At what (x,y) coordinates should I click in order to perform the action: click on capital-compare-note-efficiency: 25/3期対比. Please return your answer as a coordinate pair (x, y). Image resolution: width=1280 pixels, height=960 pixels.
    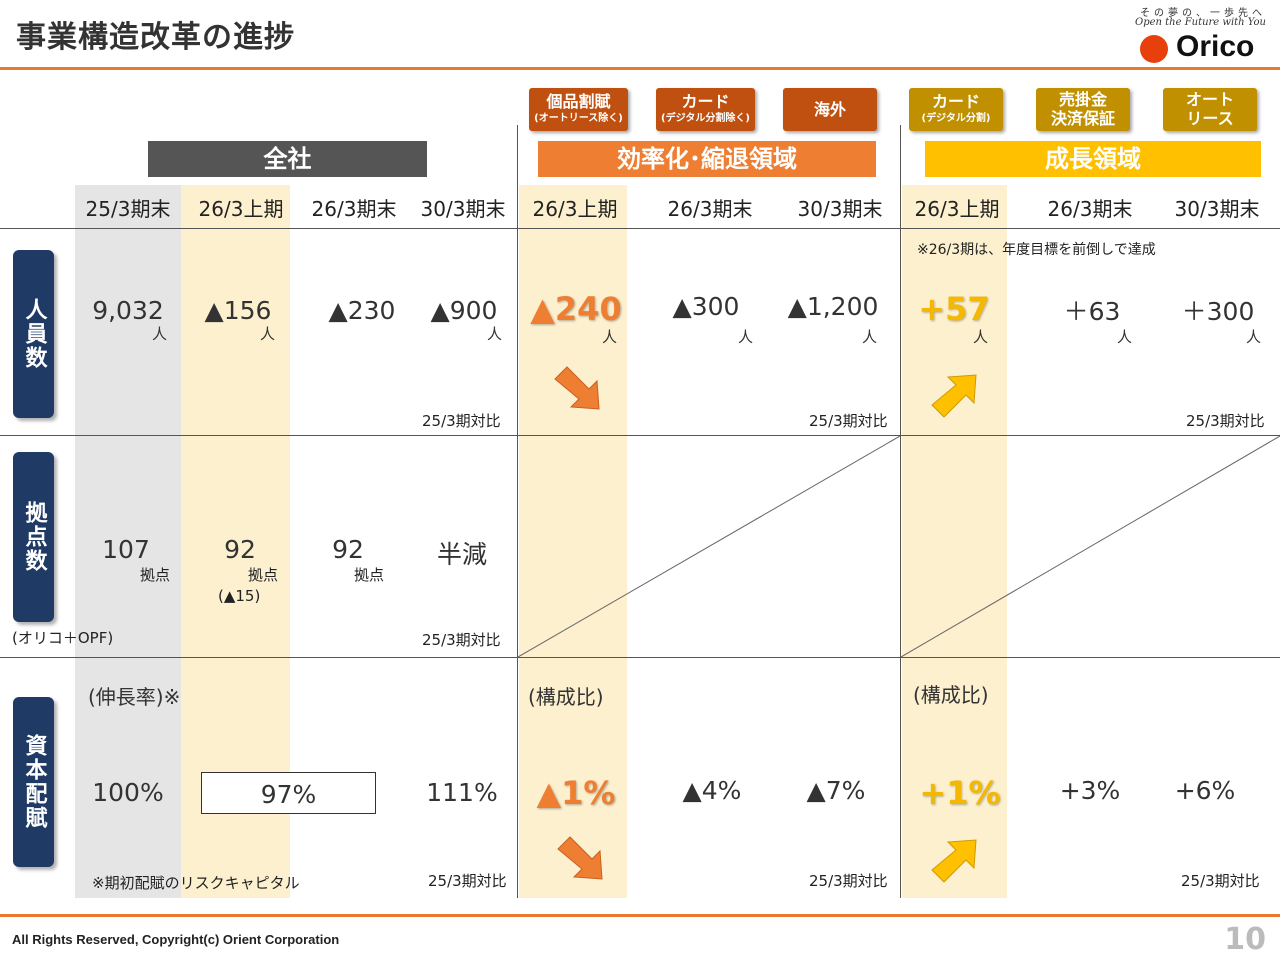
    Looking at the image, I should click on (848, 881).